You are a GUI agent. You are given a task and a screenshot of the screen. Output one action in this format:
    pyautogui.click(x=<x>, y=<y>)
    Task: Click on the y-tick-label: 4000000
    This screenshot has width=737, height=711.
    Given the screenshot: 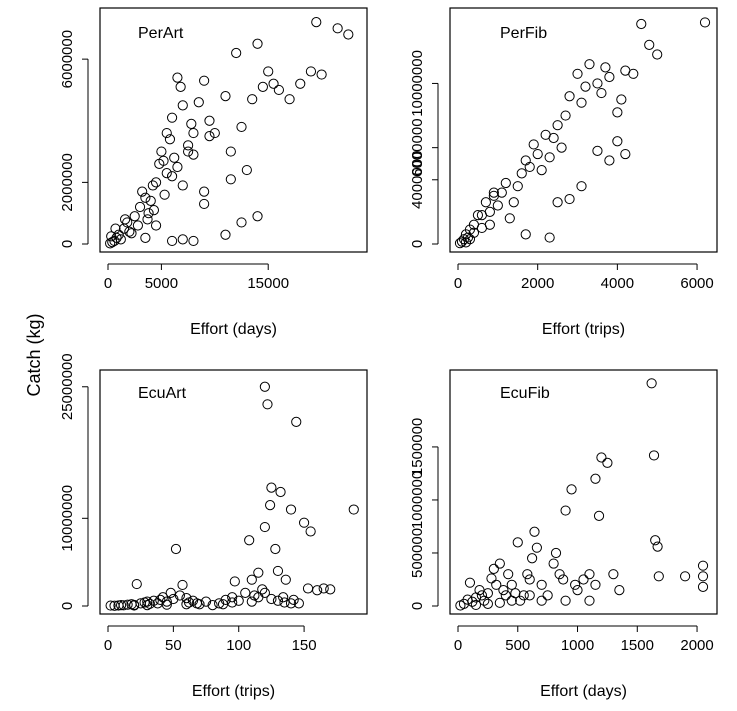 What is the action you would take?
    pyautogui.click(x=417, y=180)
    